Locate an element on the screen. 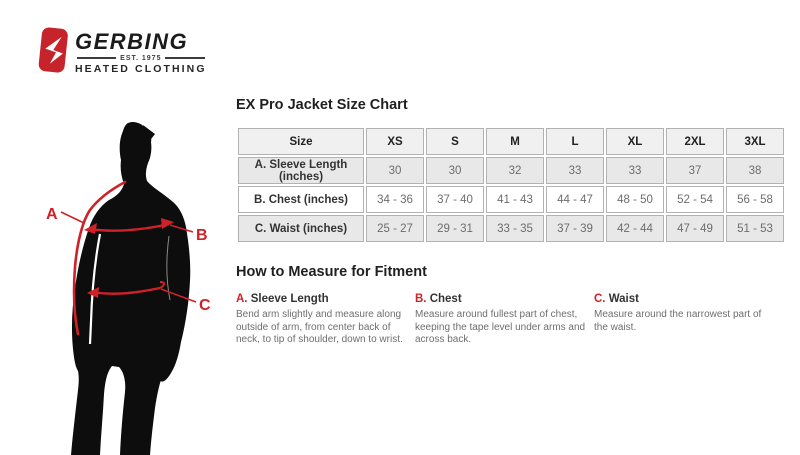 Image resolution: width=800 pixels, height=455 pixels. value-cell: 29 - 31 is located at coordinates (455, 228).